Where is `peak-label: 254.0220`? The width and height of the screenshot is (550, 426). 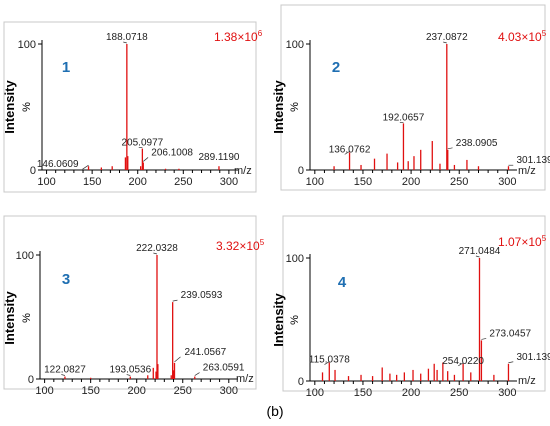
peak-label: 254.0220 is located at coordinates (463, 361).